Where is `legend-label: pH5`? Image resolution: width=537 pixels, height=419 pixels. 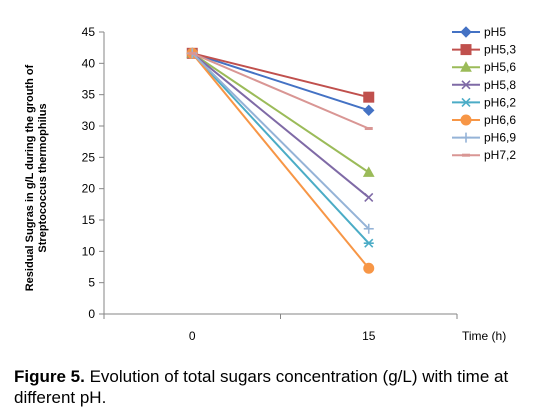
legend-label: pH5 is located at coordinates (495, 32).